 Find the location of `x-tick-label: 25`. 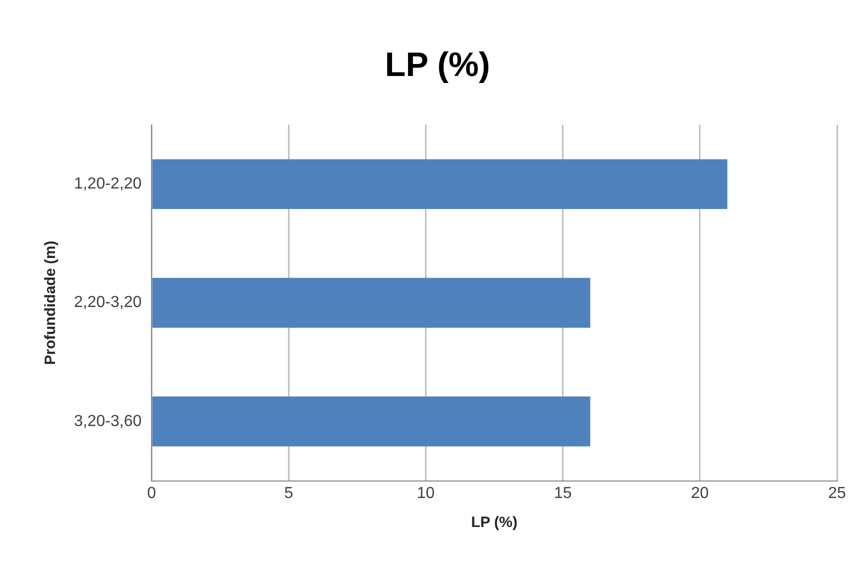

x-tick-label: 25 is located at coordinates (837, 493).